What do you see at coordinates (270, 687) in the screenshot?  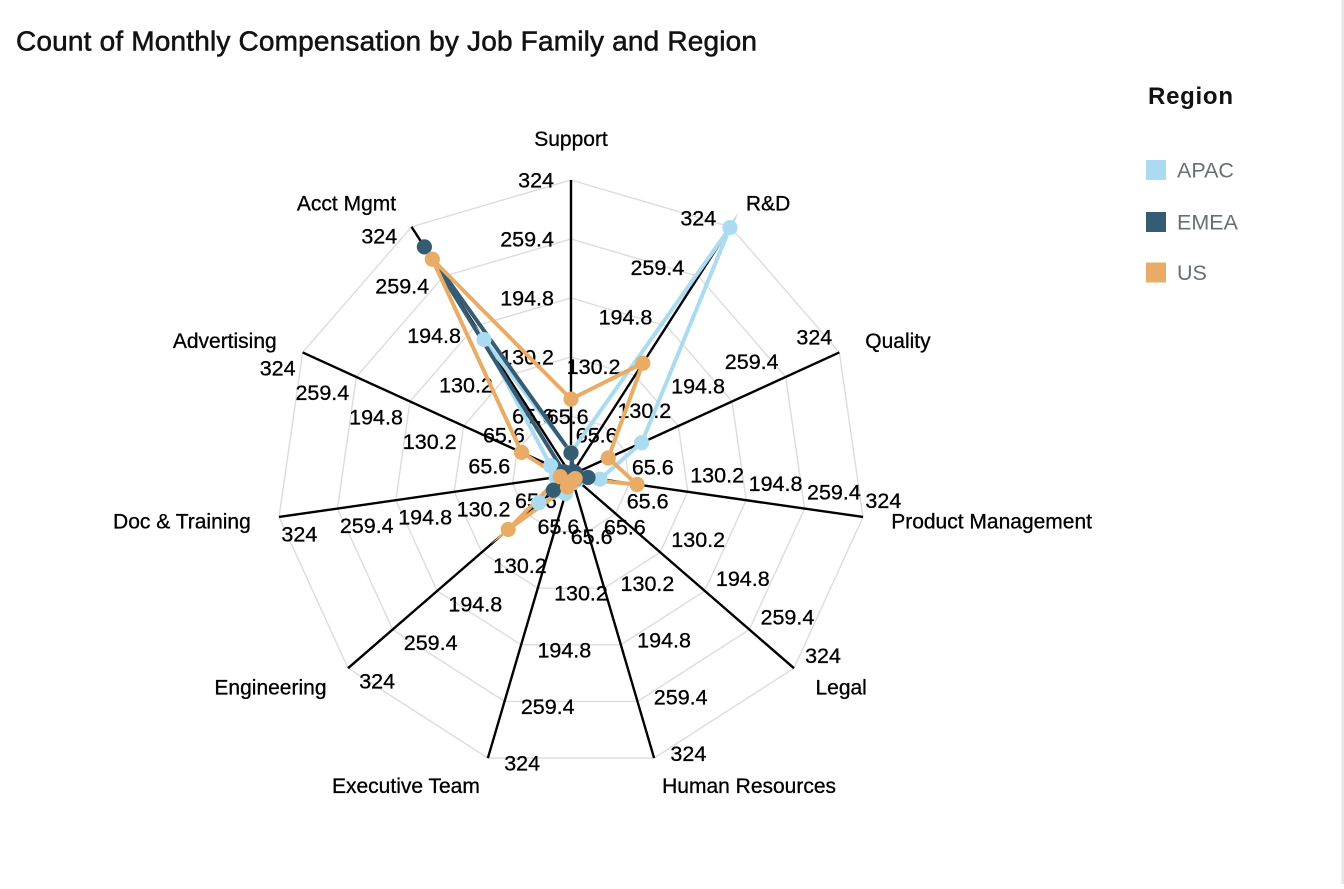 I see `svg-text: Engineering` at bounding box center [270, 687].